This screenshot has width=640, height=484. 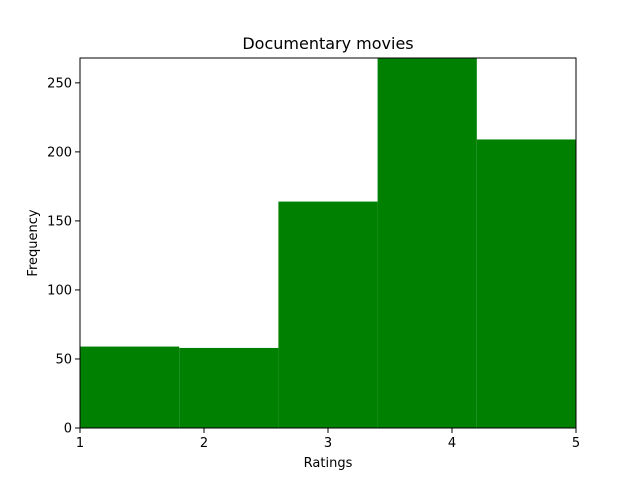 What do you see at coordinates (59, 83) in the screenshot?
I see `y-tick-label: 250` at bounding box center [59, 83].